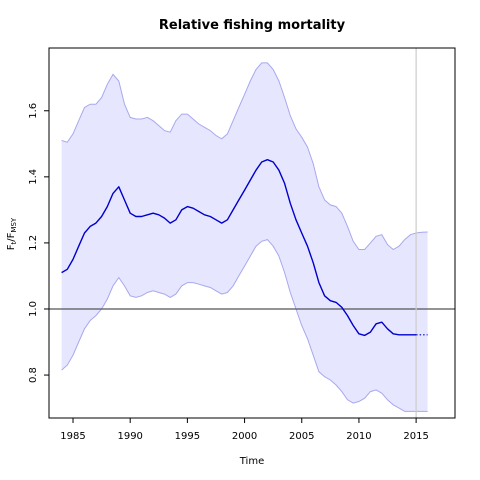  What do you see at coordinates (415, 436) in the screenshot?
I see `x-tick-label: 2015` at bounding box center [415, 436].